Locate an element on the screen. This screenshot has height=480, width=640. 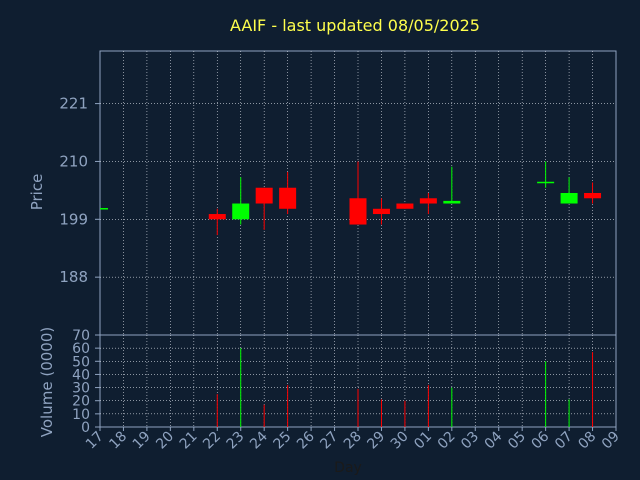
x-tick-label: 29 is located at coordinates (376, 441).